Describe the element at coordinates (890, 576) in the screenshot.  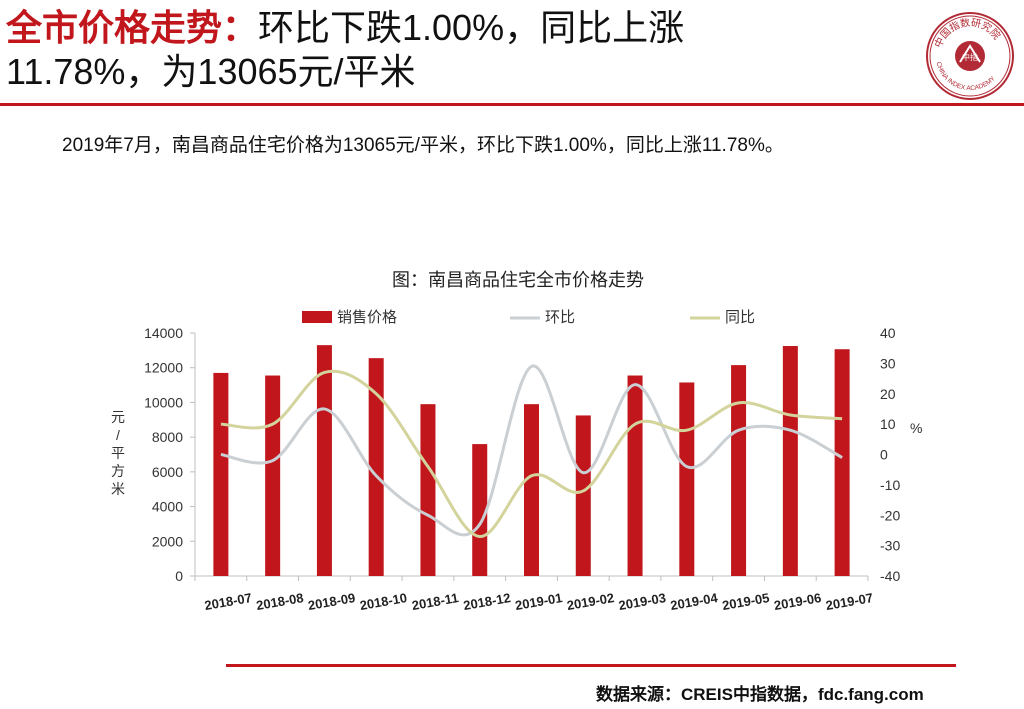
I see `right-tick-label: -40` at that location.